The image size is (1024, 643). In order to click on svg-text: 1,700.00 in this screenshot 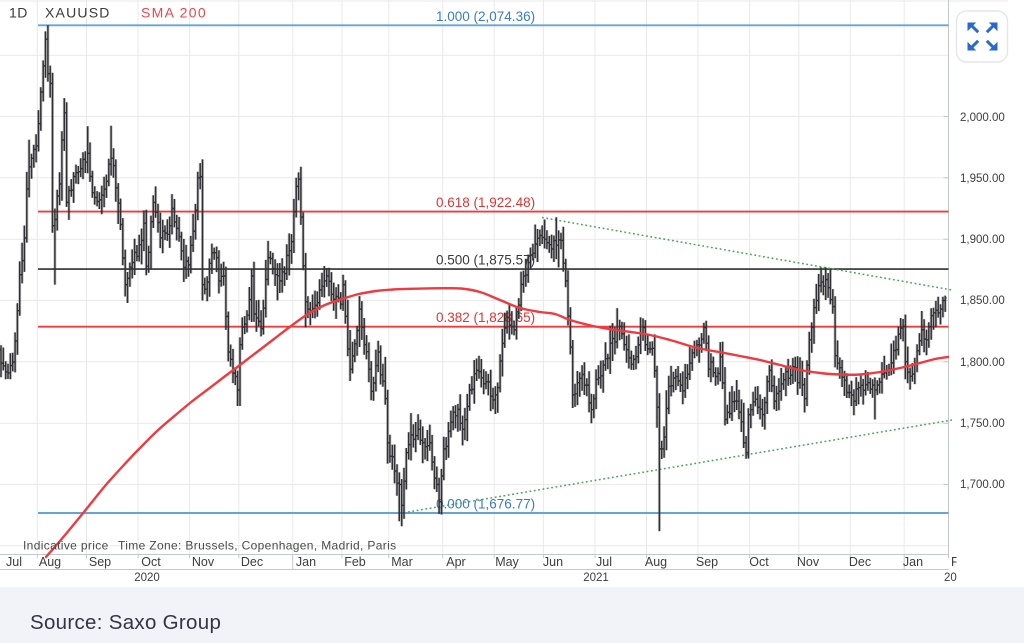, I will do `click(982, 485)`.